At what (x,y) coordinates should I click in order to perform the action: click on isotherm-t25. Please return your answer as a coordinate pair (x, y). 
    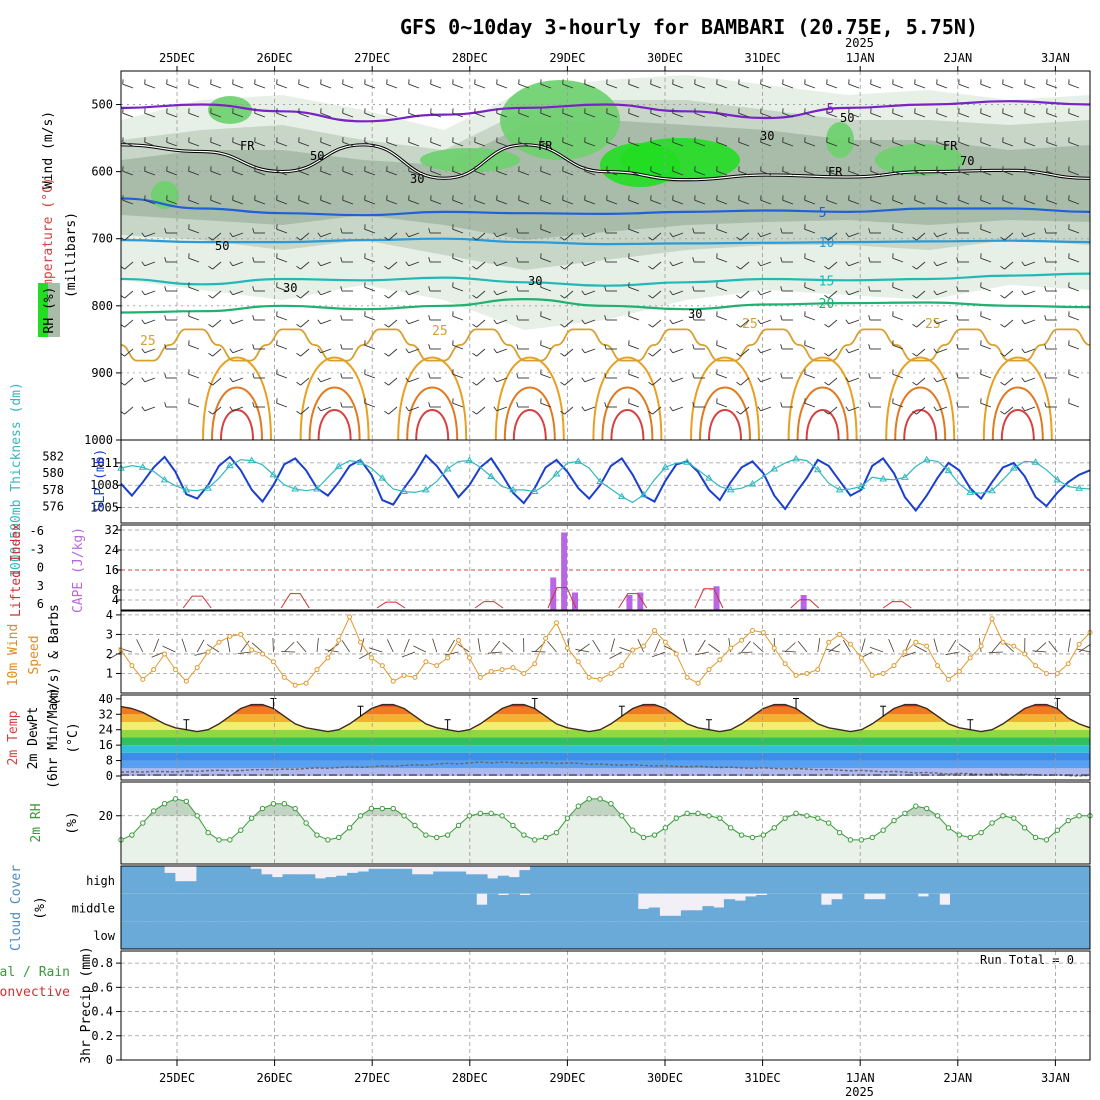
    Looking at the image, I should click on (605, 345).